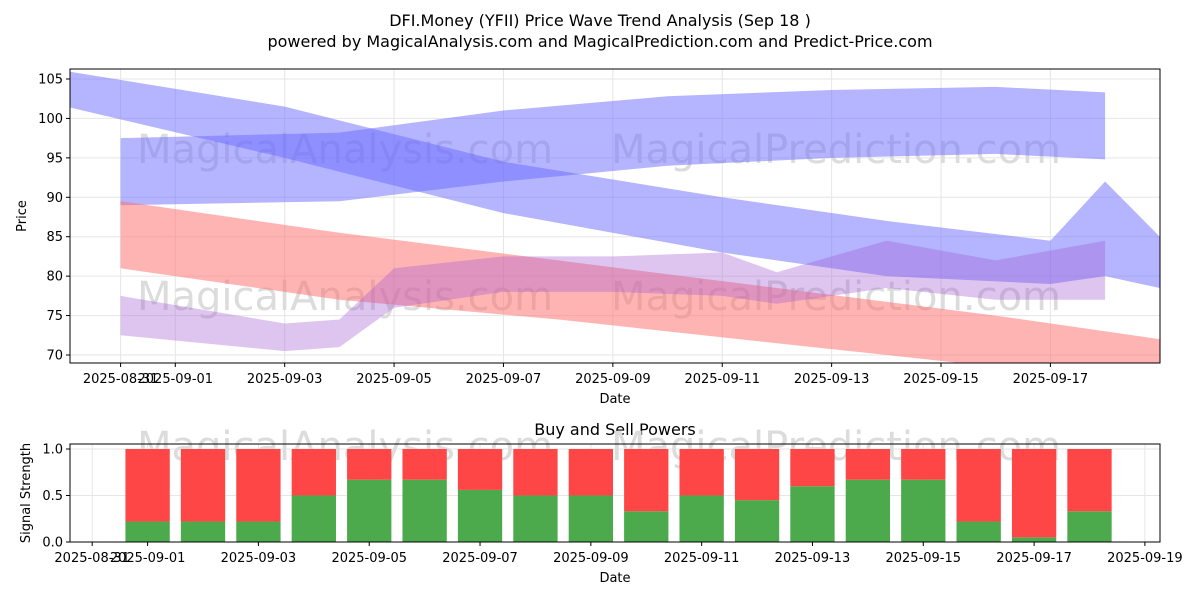 The width and height of the screenshot is (1200, 604). Describe the element at coordinates (480, 558) in the screenshot. I see `signal-x-tick-label: 2025-09-07` at that location.